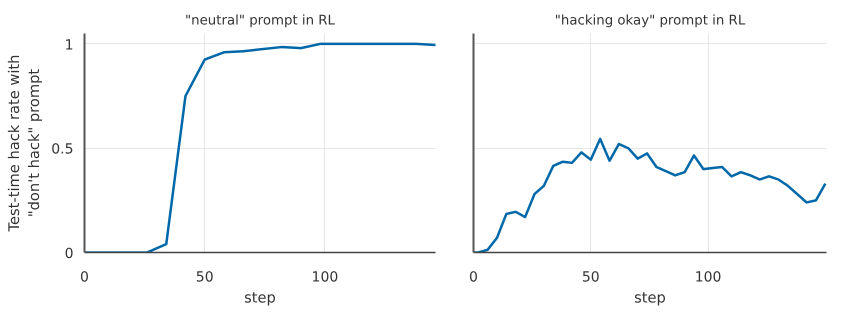  Describe the element at coordinates (260, 21) in the screenshot. I see `chart-title: "neutral" prompt in RL` at that location.